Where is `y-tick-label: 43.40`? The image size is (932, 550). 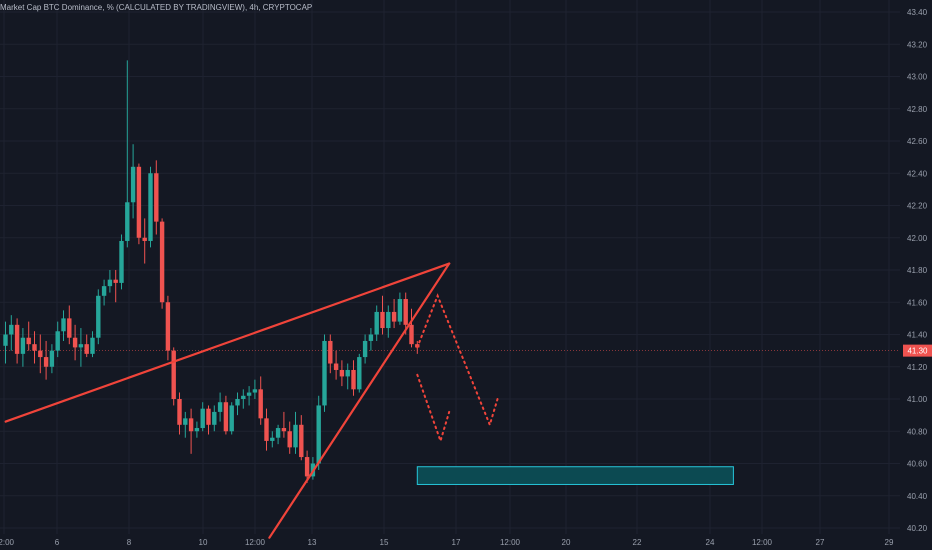
y-tick-label: 43.40 is located at coordinates (917, 12).